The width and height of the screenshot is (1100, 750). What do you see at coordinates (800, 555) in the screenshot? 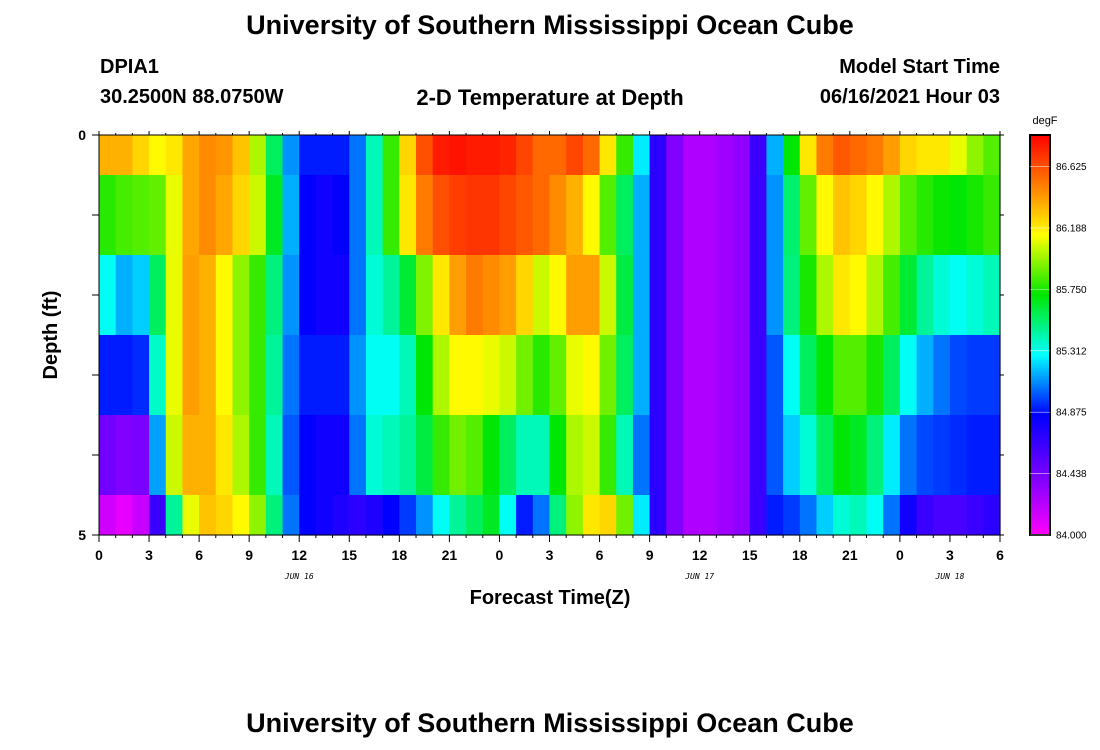
I see `x-tick-label: 18` at bounding box center [800, 555].